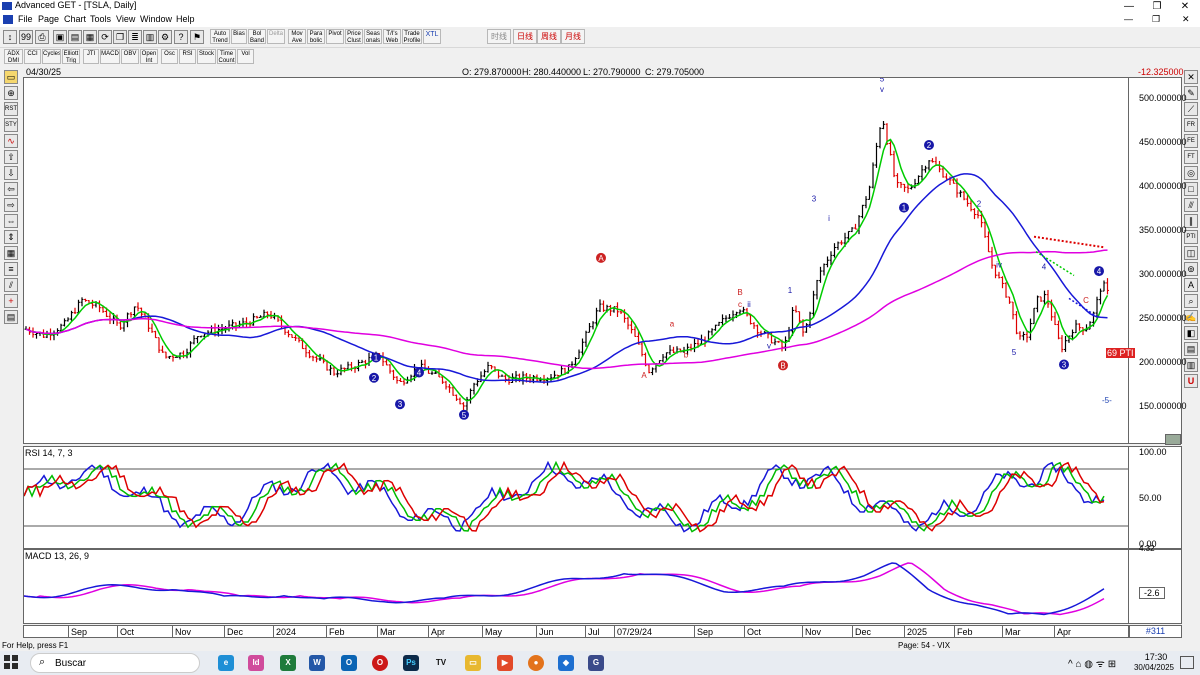  I want to click on folder-icon: ▭, so click(11, 77).